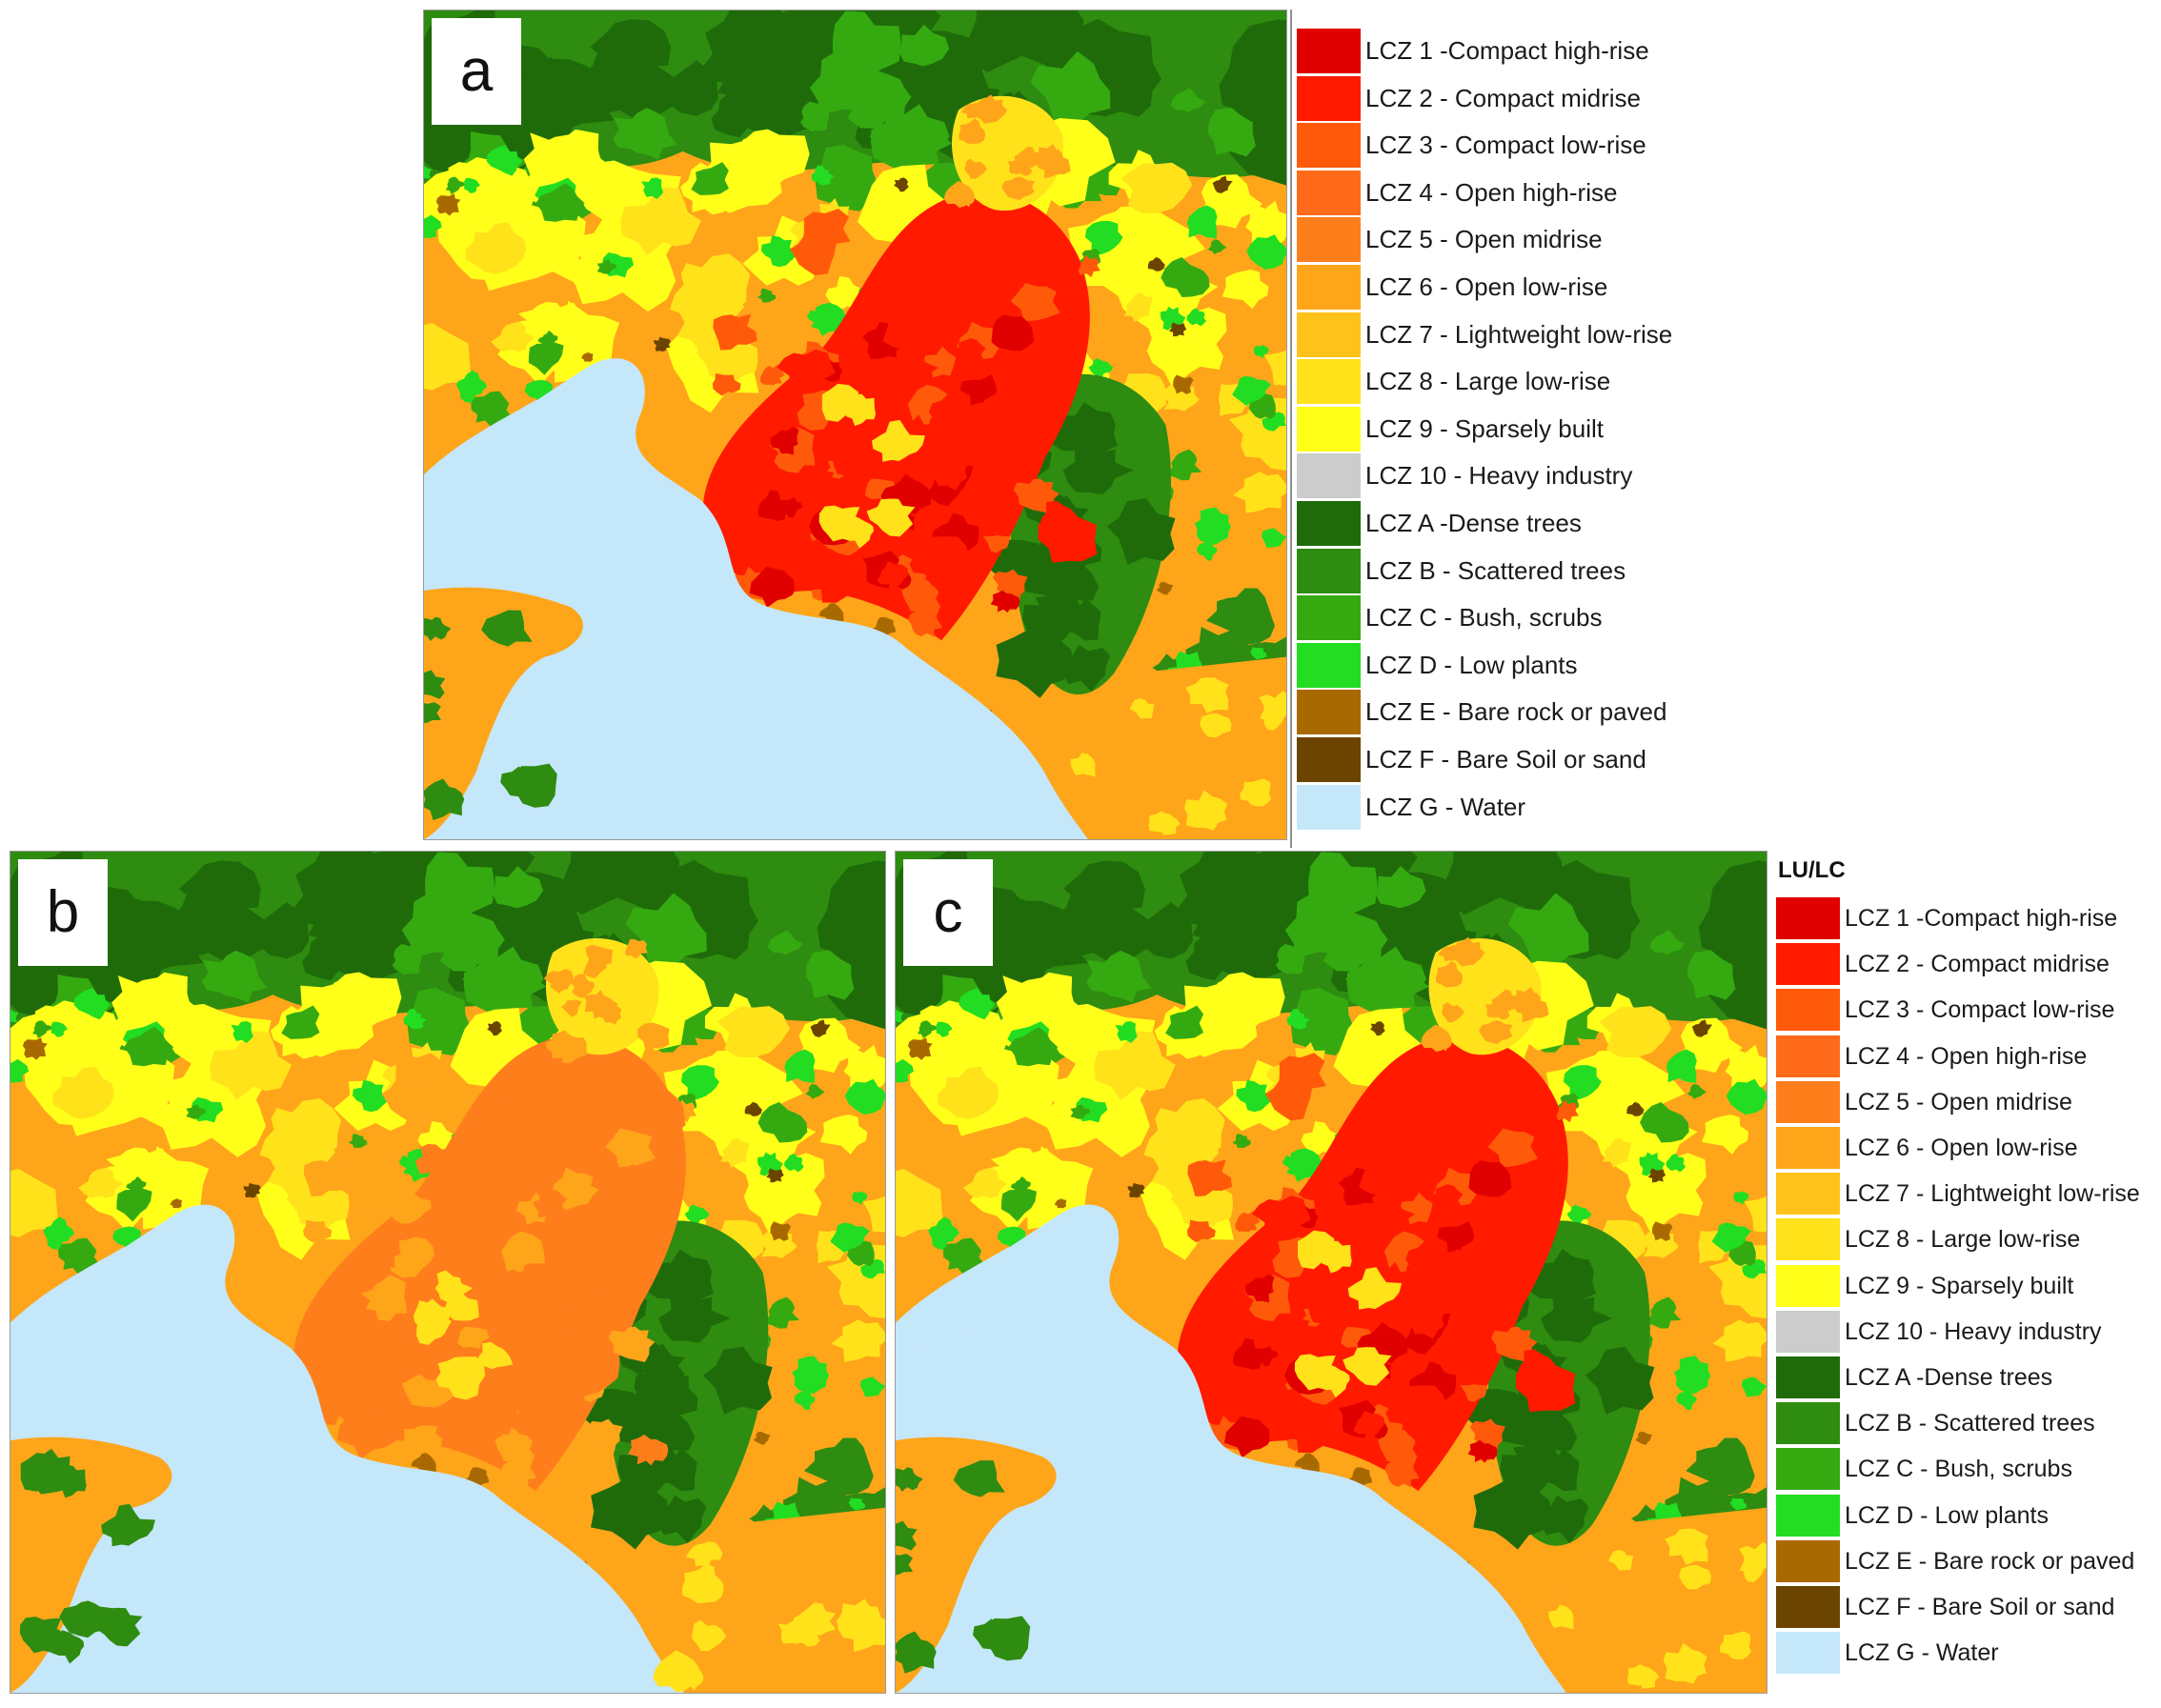  What do you see at coordinates (1993, 1194) in the screenshot?
I see `legend-label: LCZ 7 - Lightweight low-rise` at bounding box center [1993, 1194].